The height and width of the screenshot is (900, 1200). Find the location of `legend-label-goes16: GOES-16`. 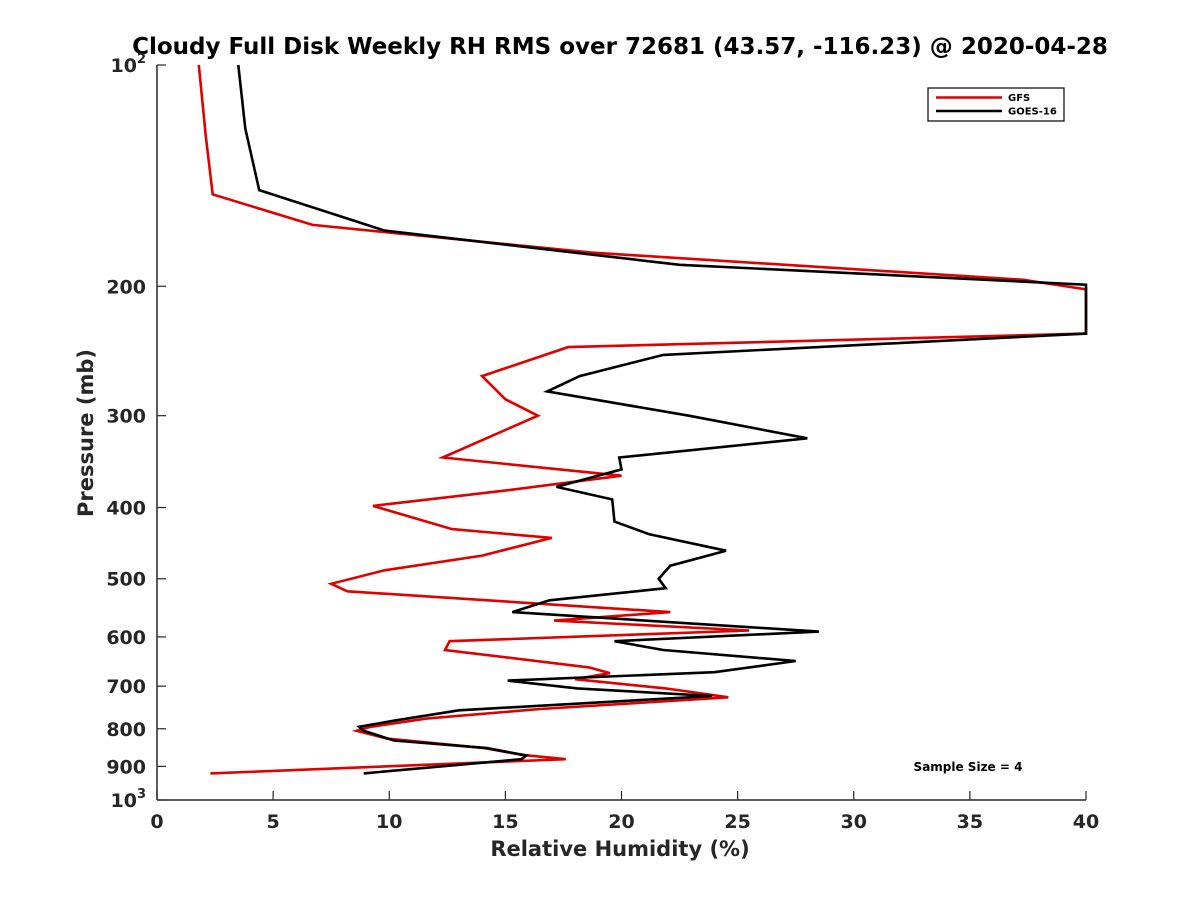

legend-label-goes16: GOES-16 is located at coordinates (1032, 112).